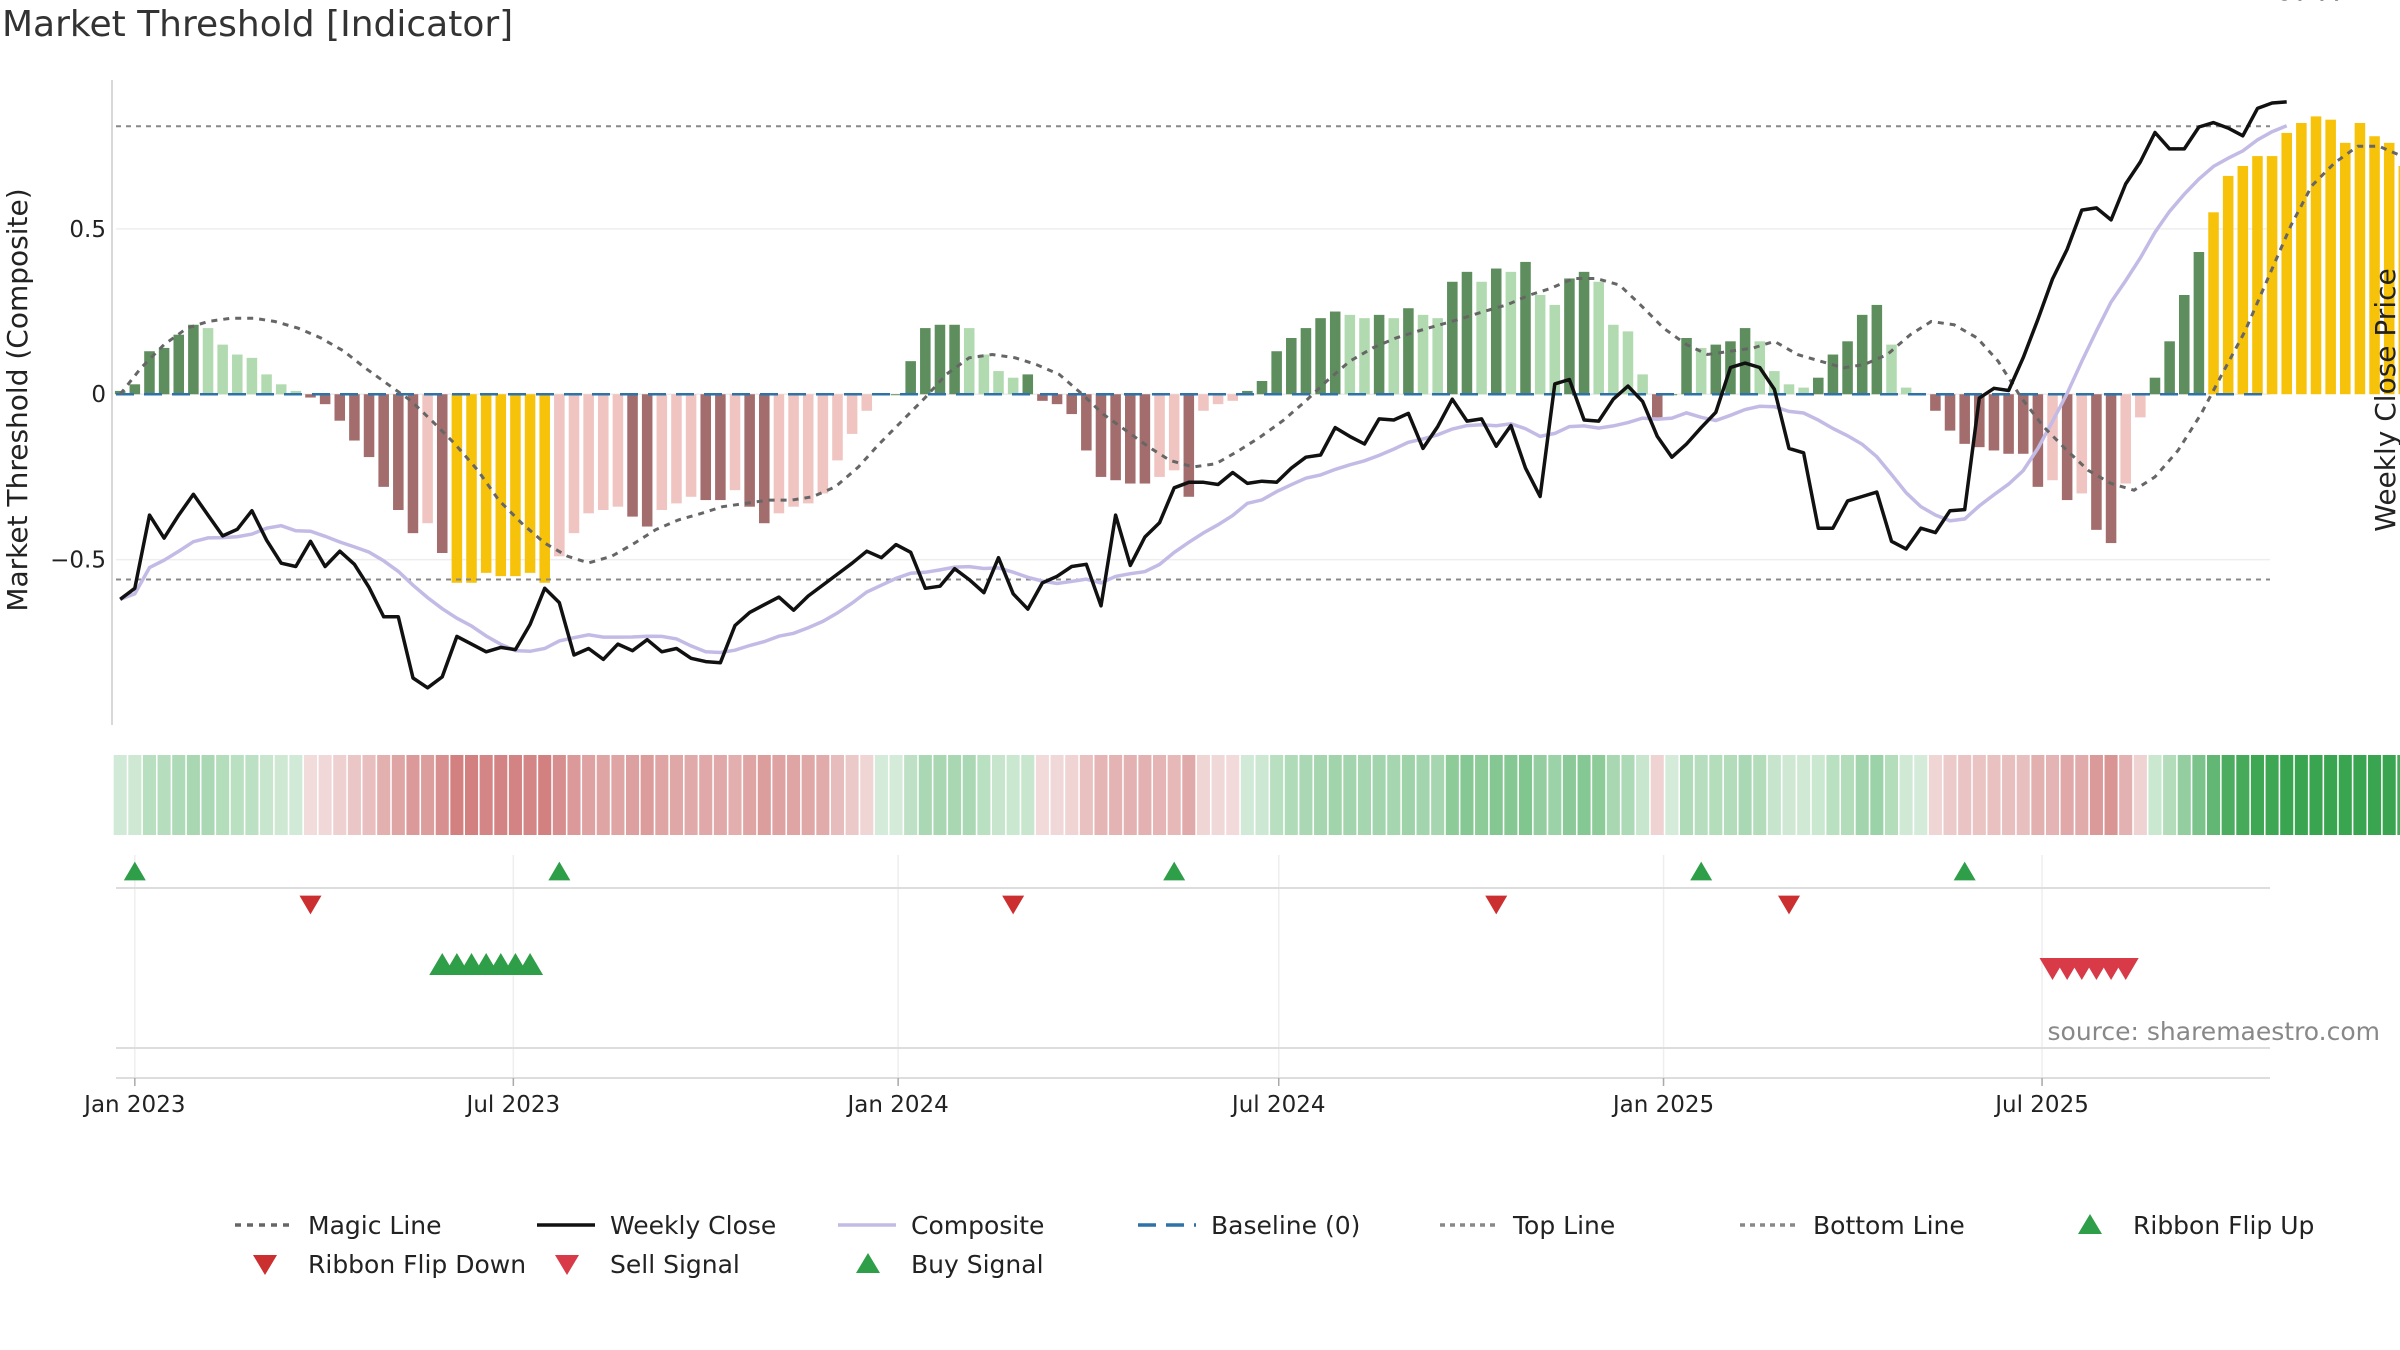 This screenshot has width=2400, height=1350. What do you see at coordinates (2214, 1031) in the screenshot?
I see `source-label: source: sharemaestro.com` at bounding box center [2214, 1031].